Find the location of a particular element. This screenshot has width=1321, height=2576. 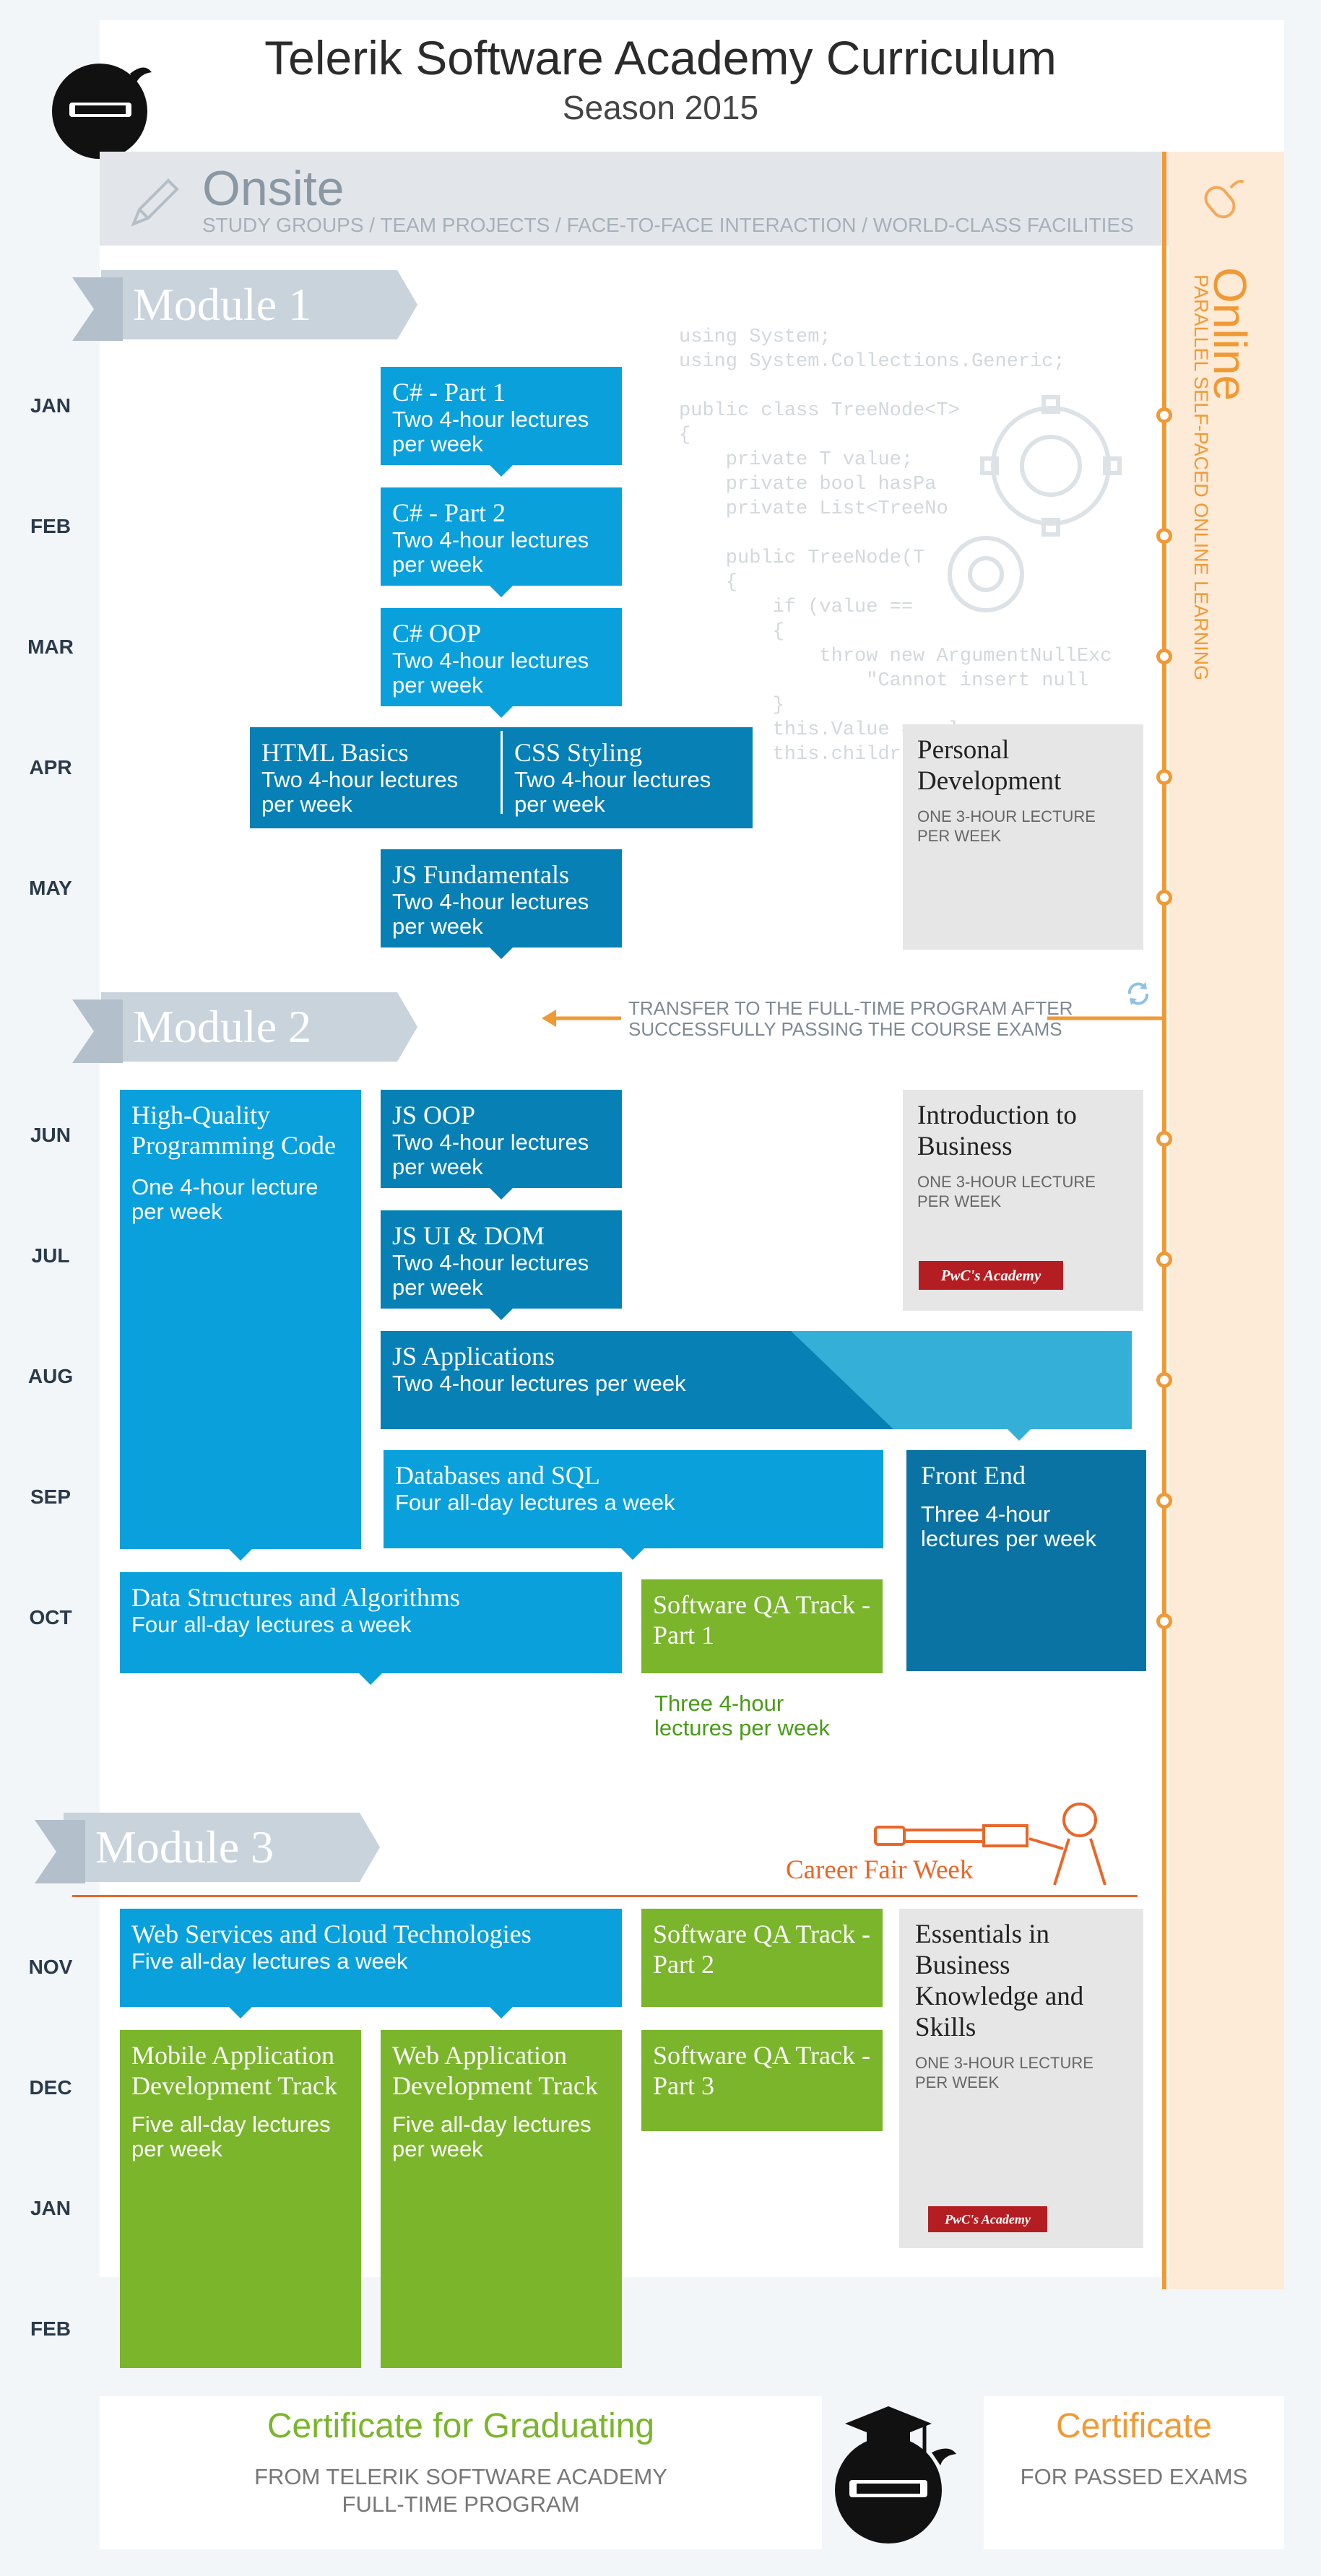

course-csharp-2: C# - Part 2 Two 4-hour lectures per week is located at coordinates (501, 536).